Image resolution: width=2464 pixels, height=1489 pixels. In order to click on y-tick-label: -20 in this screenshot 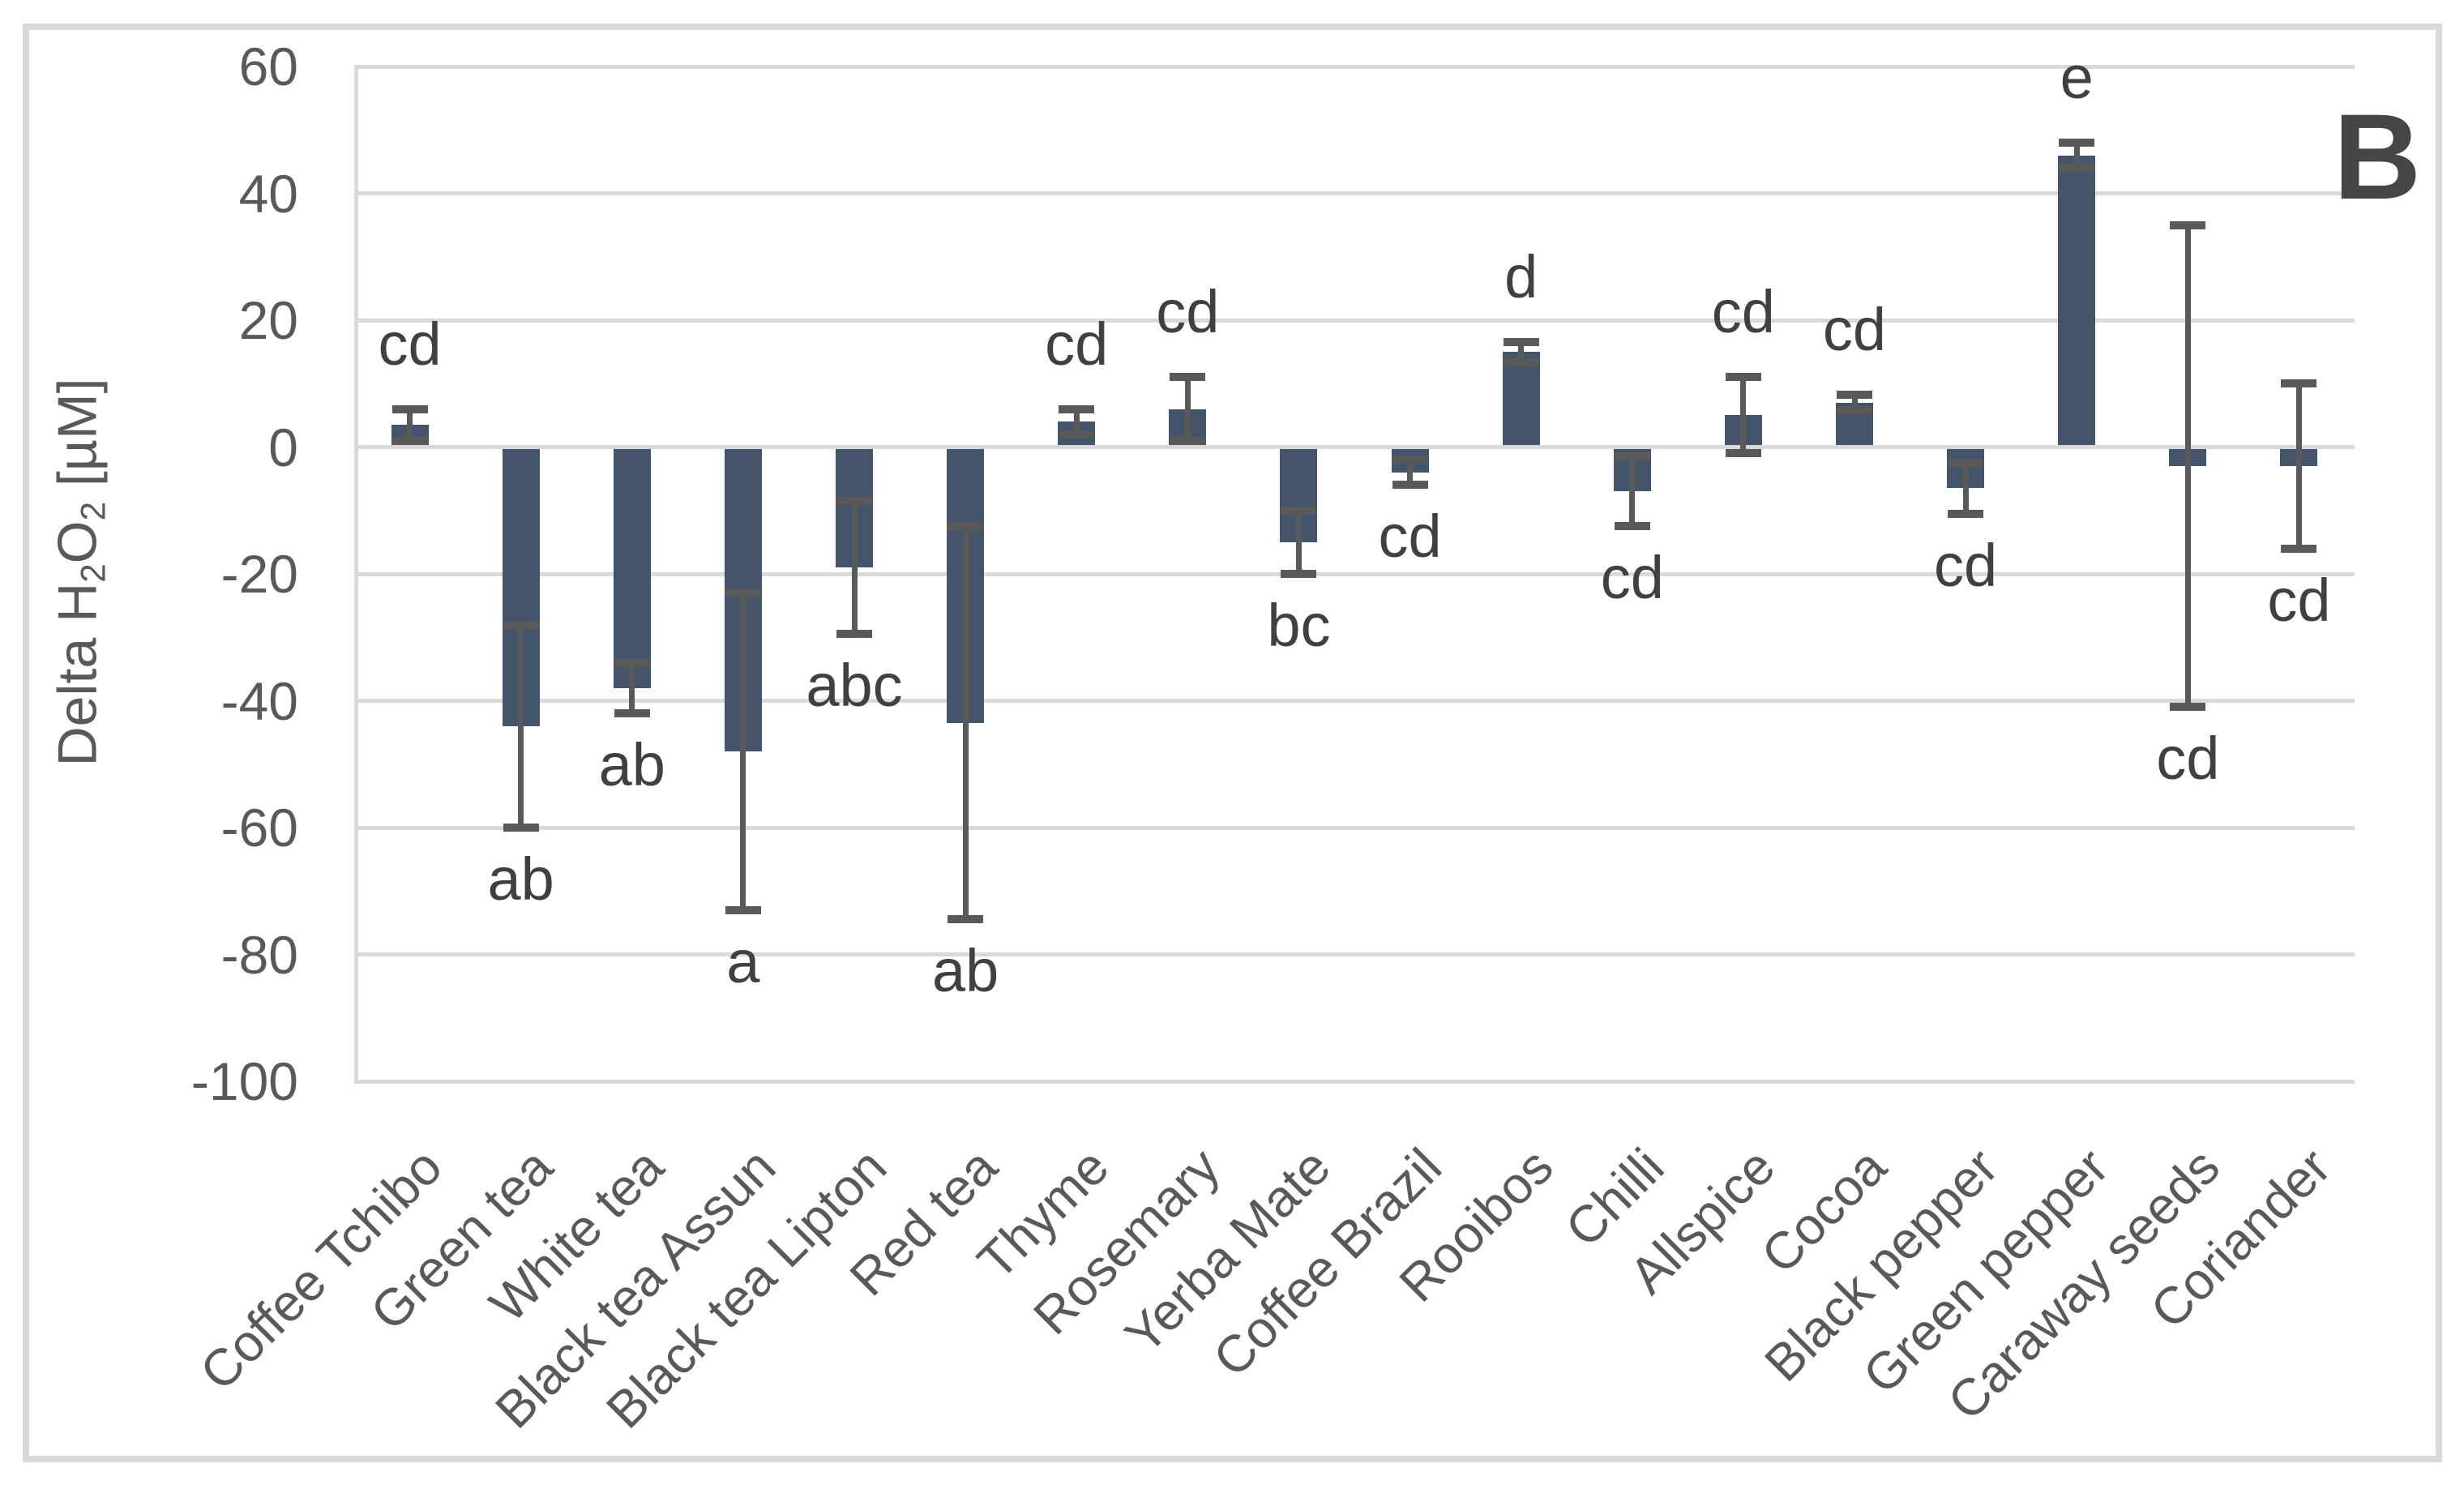, I will do `click(259, 574)`.